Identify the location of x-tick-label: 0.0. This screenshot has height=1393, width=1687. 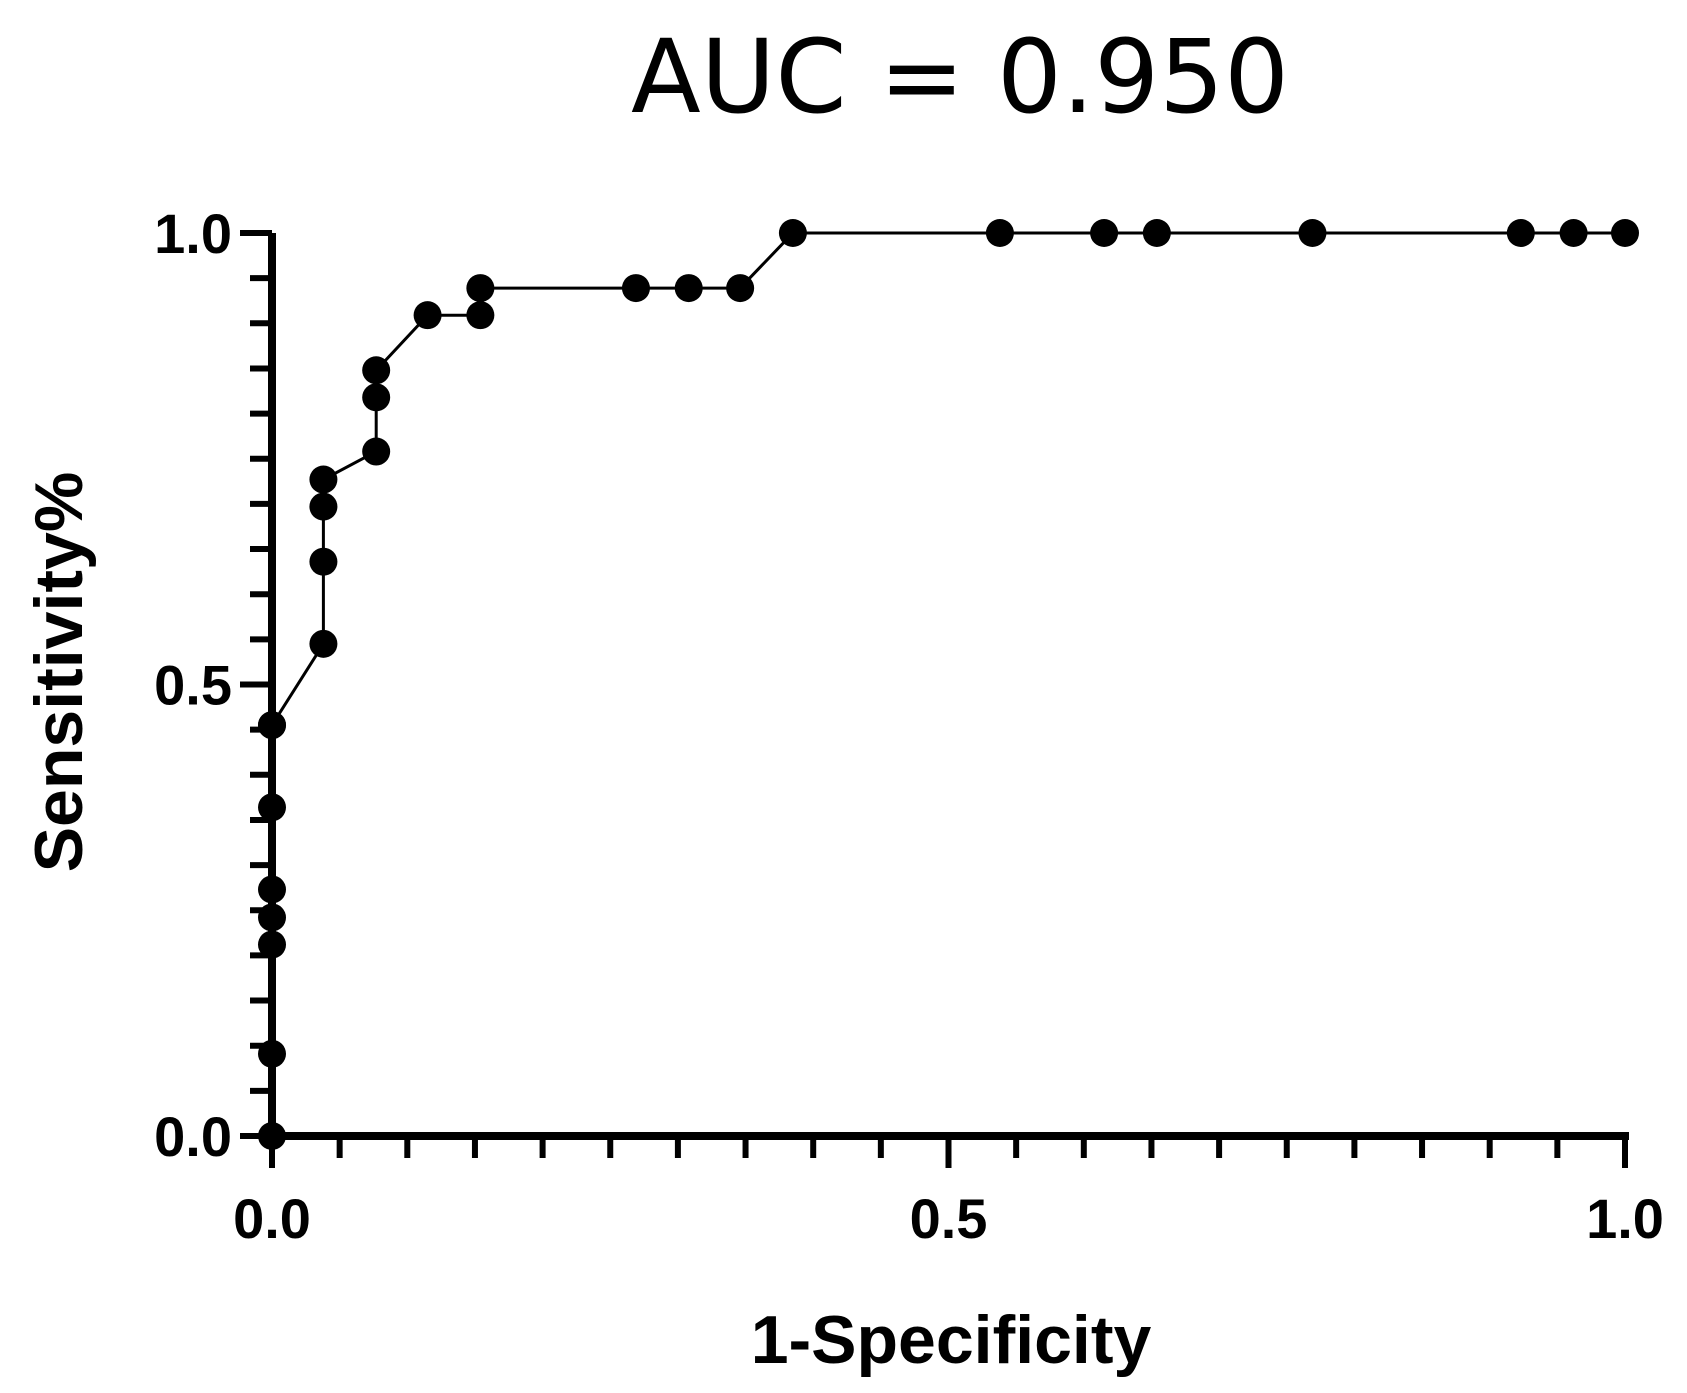
(272, 1218).